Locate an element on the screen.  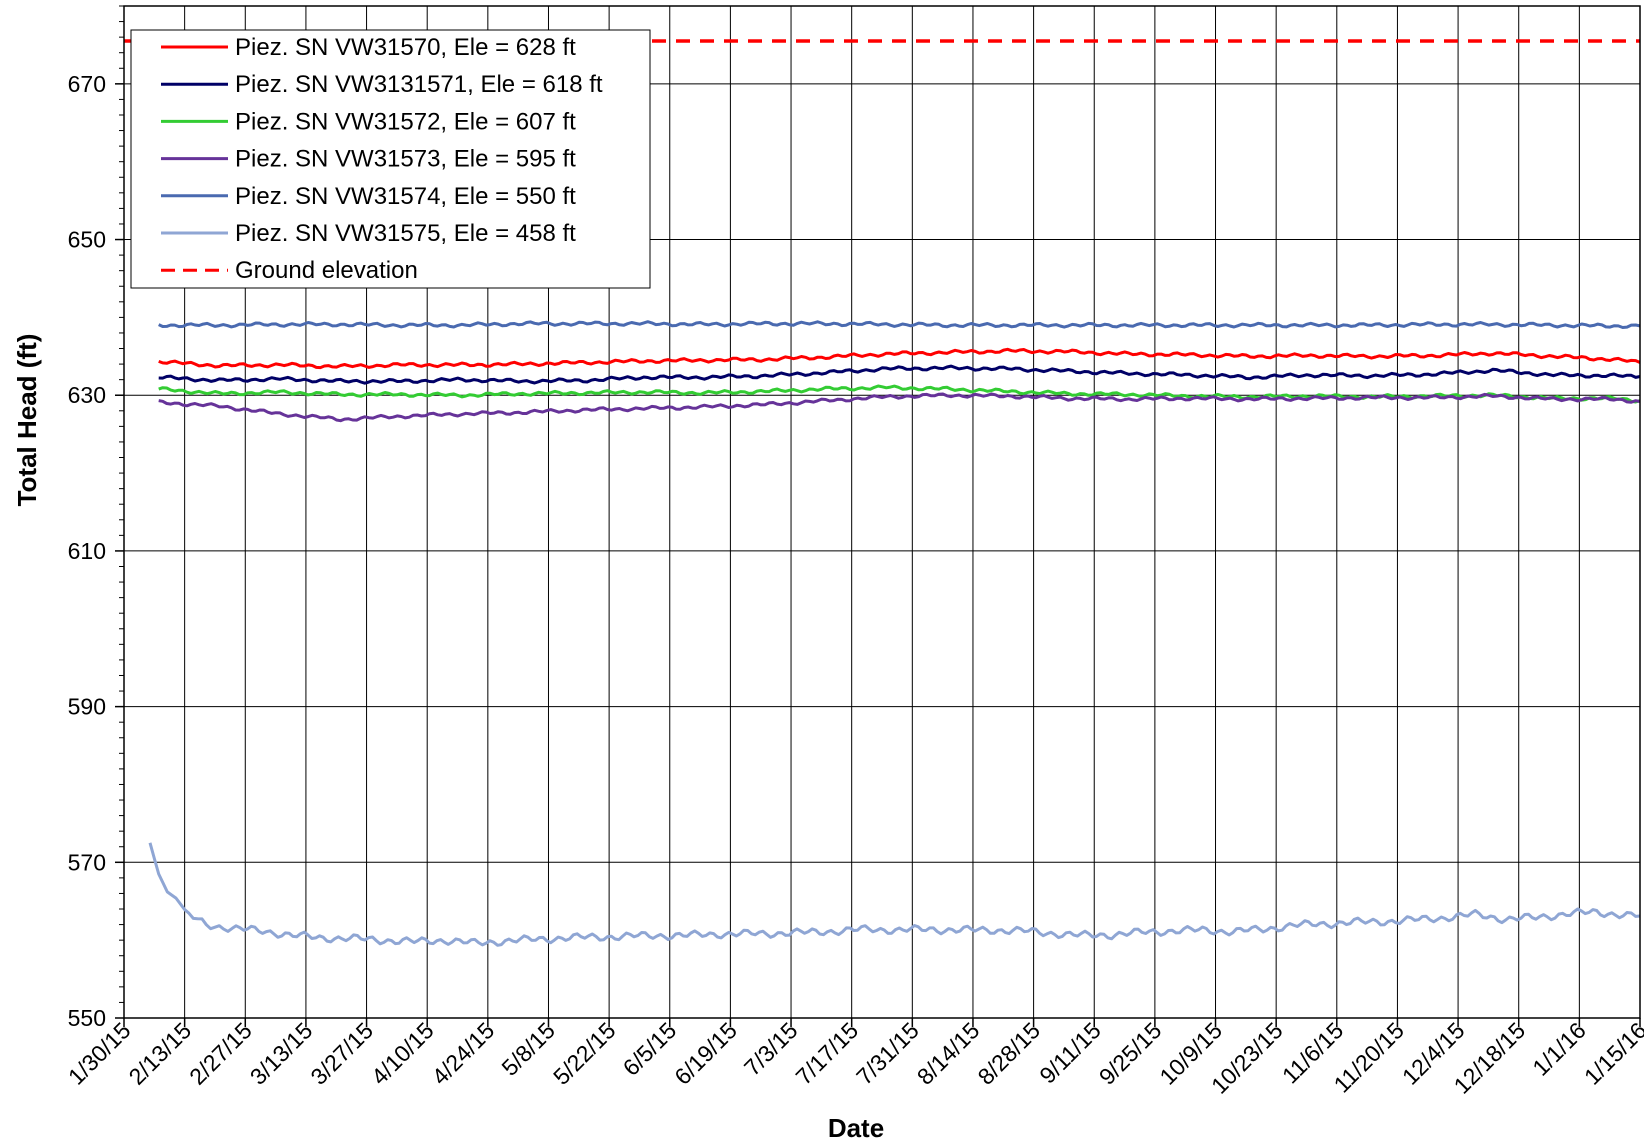
legend-label-4: Piez. SN VW31573, Ele = 595 ft is located at coordinates (405, 159).